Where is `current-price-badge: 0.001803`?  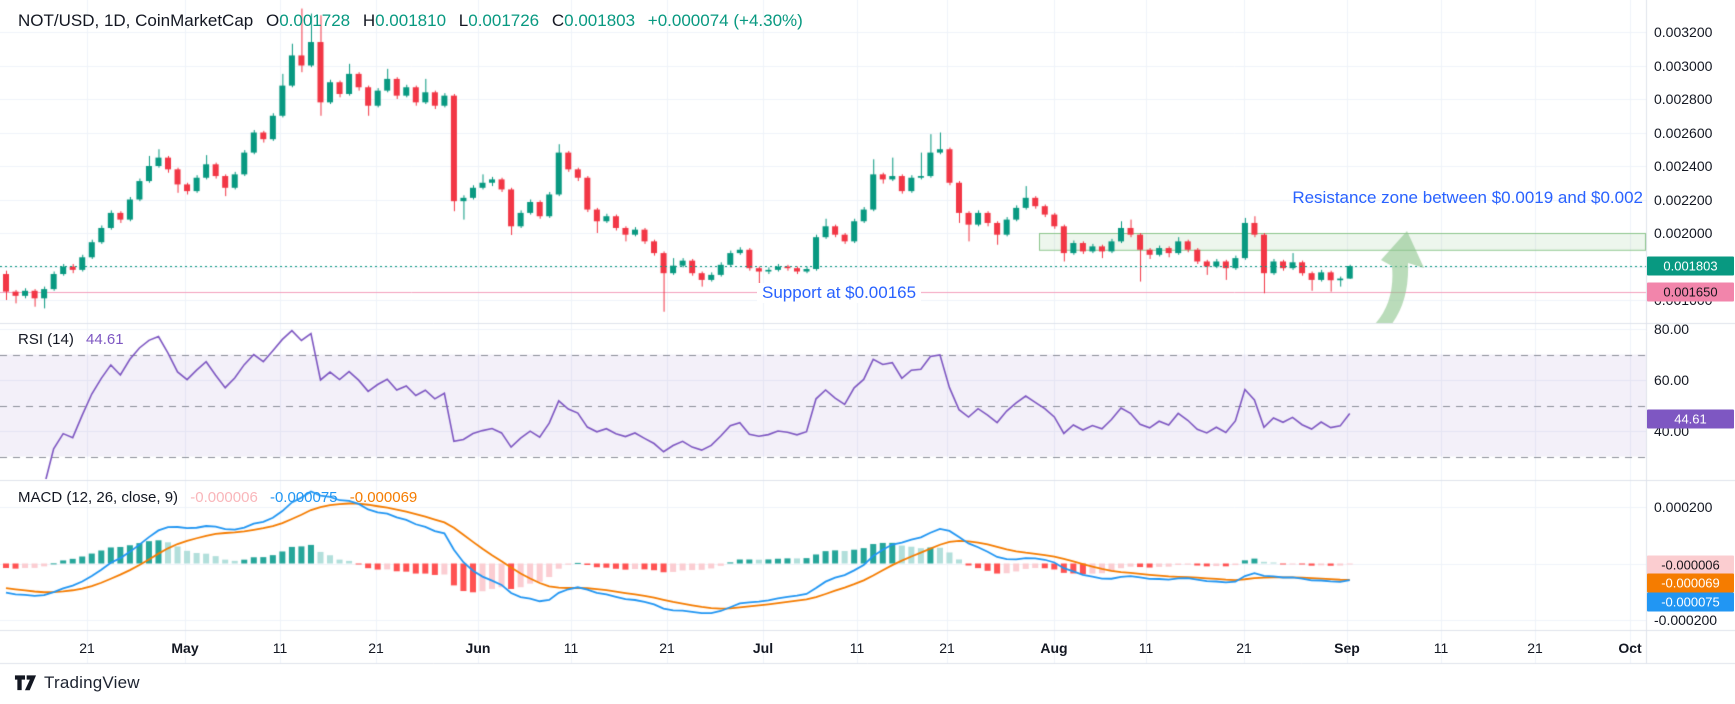
current-price-badge: 0.001803 is located at coordinates (1690, 266).